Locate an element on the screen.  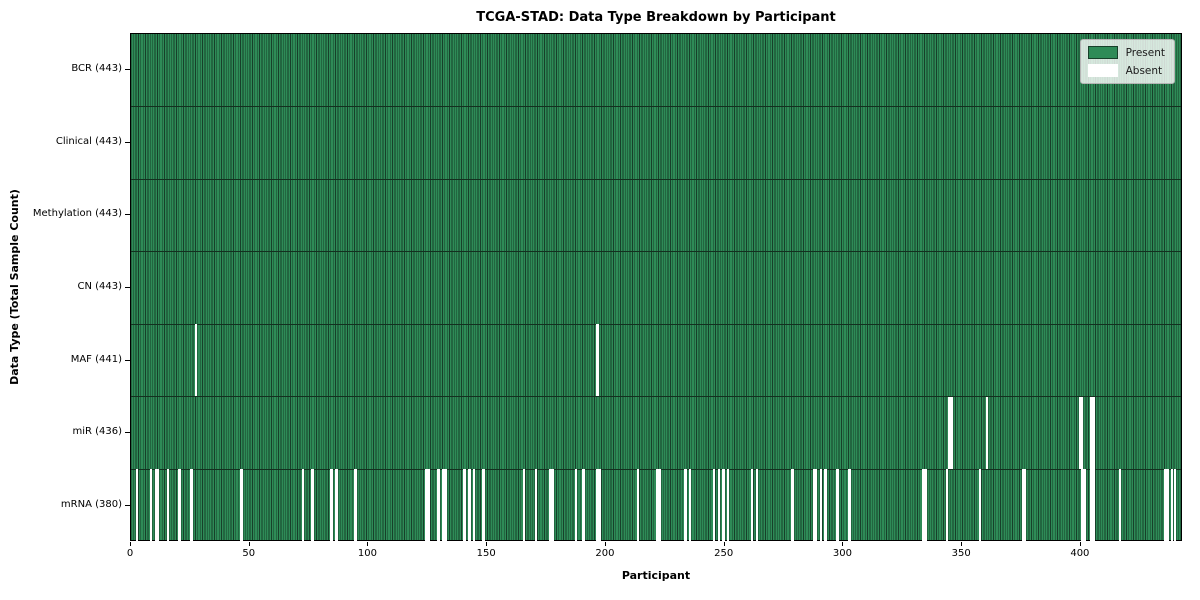
x-tick-label-350: 350 is located at coordinates (961, 553).